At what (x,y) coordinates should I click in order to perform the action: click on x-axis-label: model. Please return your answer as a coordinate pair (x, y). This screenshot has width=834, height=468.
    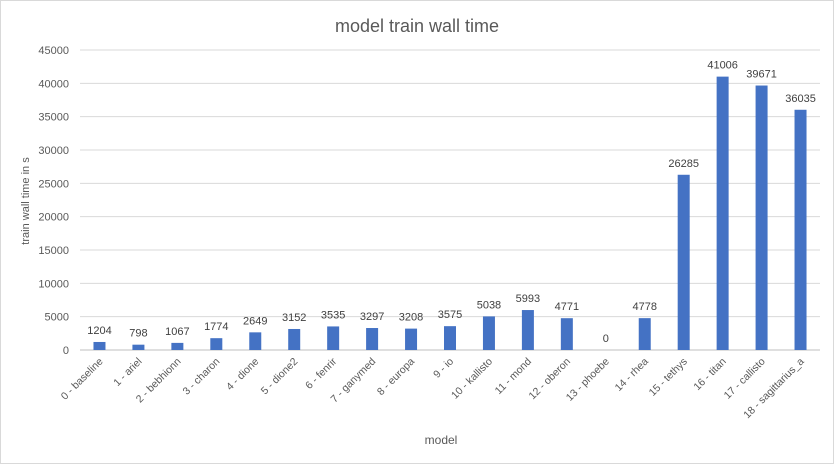
    Looking at the image, I should click on (441, 440).